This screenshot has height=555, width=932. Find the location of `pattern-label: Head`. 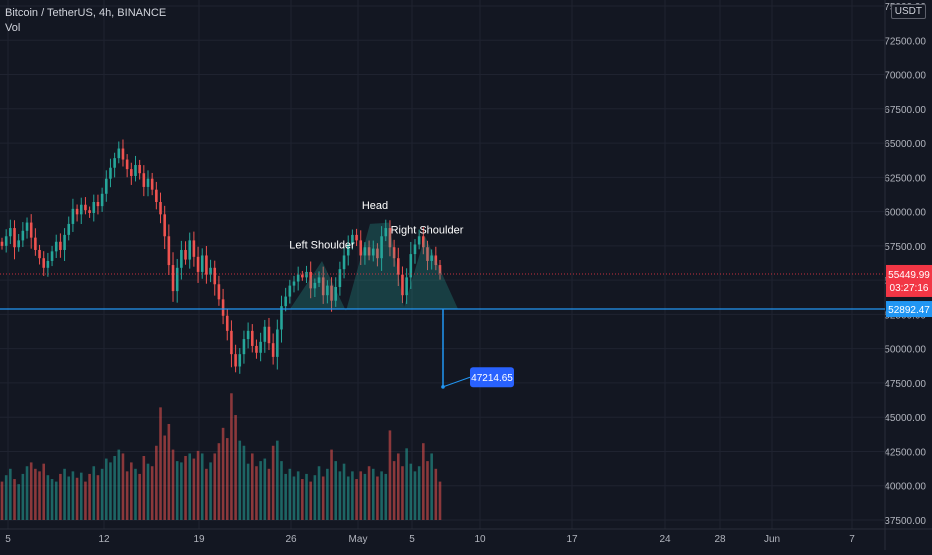

pattern-label: Head is located at coordinates (375, 206).